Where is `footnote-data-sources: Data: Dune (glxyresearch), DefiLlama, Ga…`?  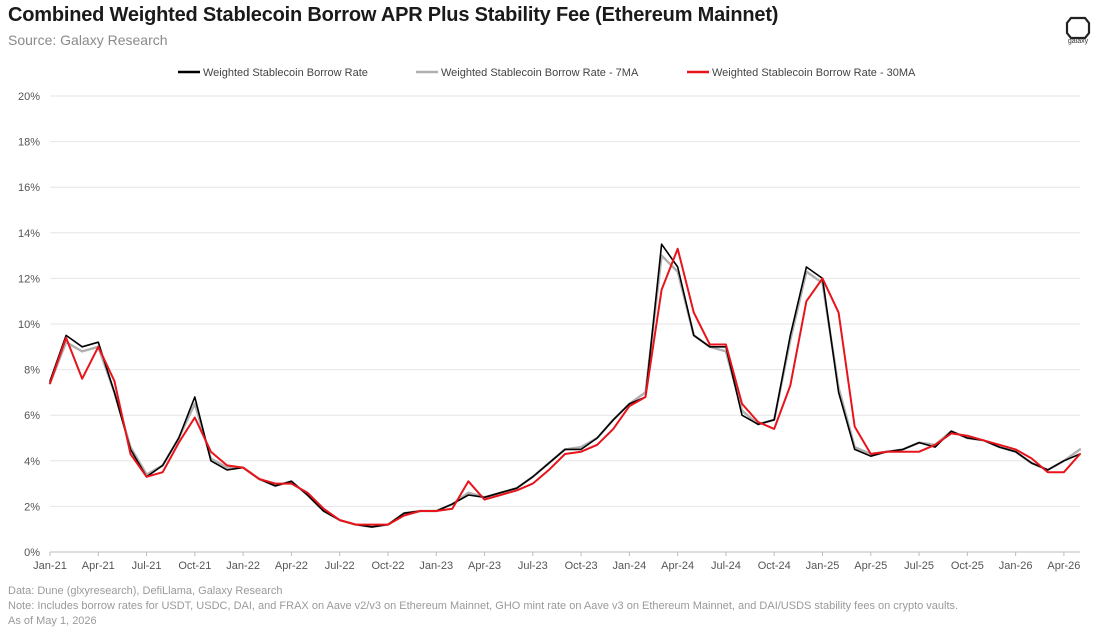 footnote-data-sources: Data: Dune (glxyresearch), DefiLlama, Ga… is located at coordinates (145, 591).